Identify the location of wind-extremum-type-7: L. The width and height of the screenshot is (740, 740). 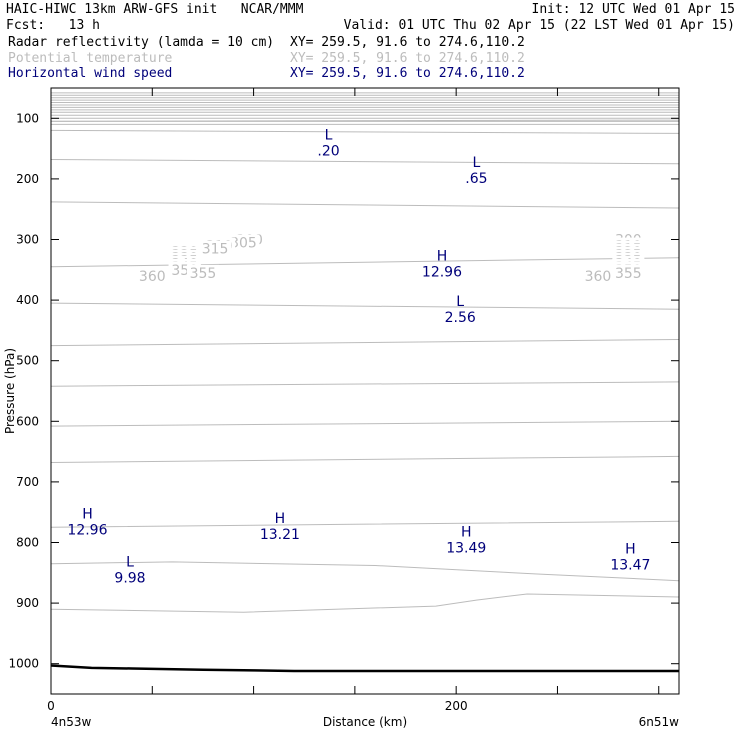
(329, 136).